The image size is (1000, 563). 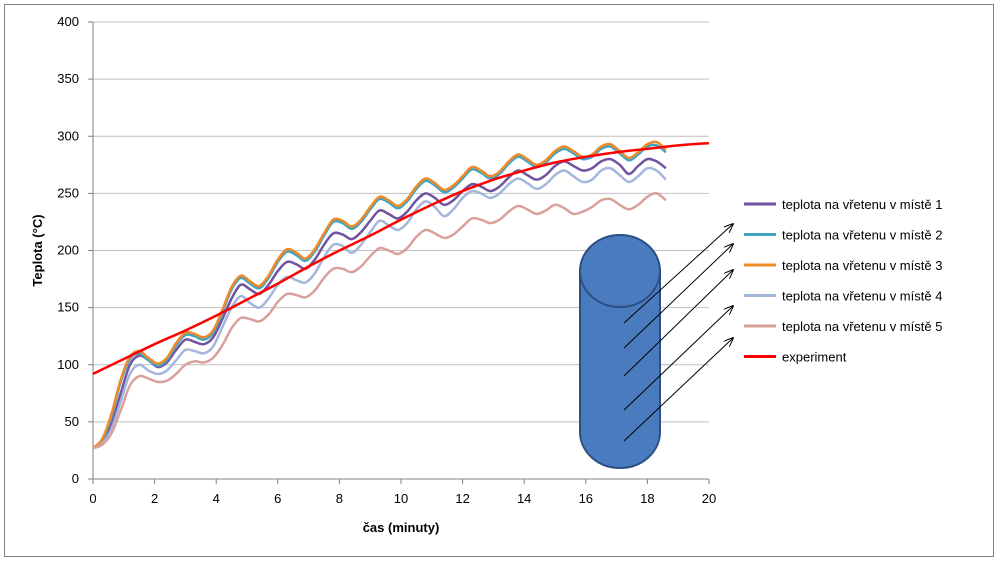 What do you see at coordinates (862, 265) in the screenshot?
I see `legend-label-3: teplota na vřetenu v místě 3` at bounding box center [862, 265].